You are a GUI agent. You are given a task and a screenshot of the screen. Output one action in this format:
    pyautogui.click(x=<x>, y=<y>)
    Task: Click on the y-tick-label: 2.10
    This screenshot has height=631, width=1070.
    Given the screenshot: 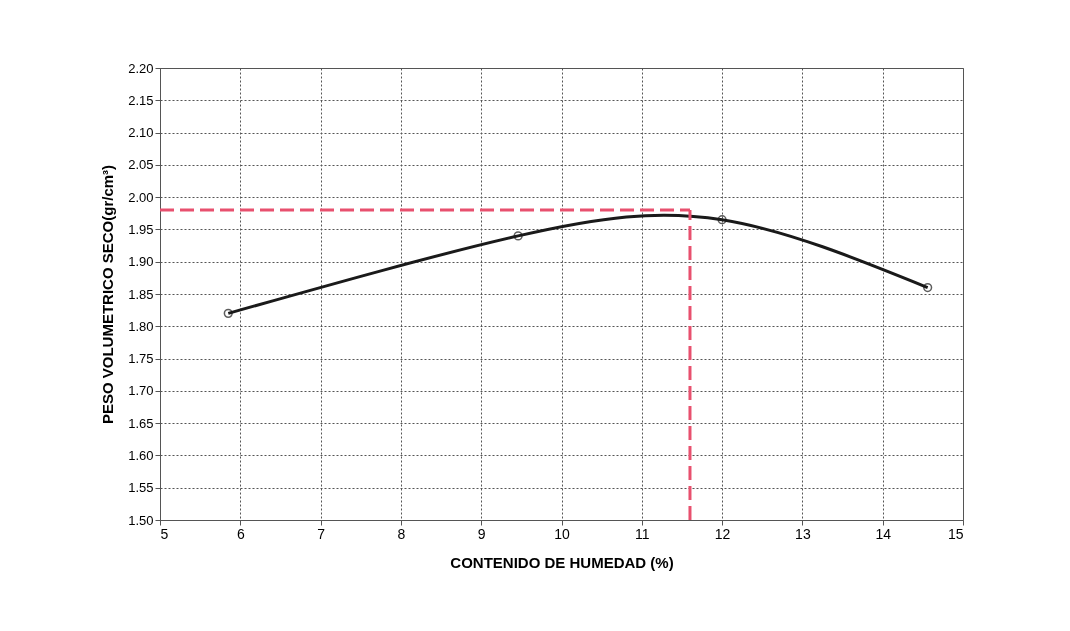 What is the action you would take?
    pyautogui.click(x=141, y=133)
    